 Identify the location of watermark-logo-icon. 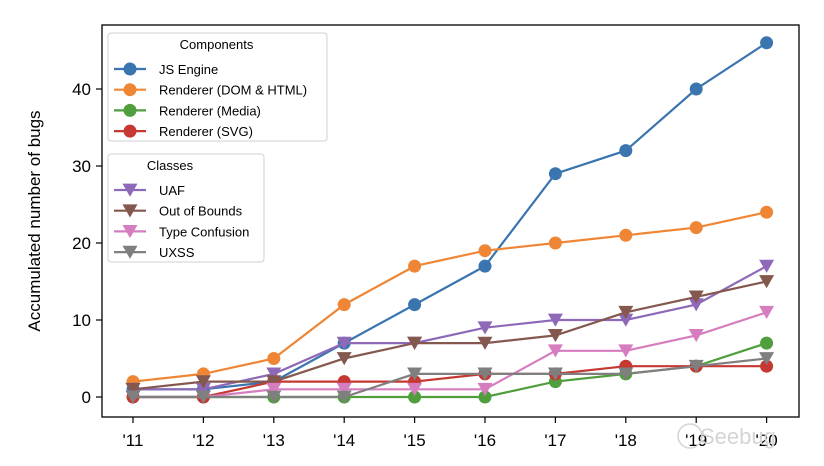
(690, 436).